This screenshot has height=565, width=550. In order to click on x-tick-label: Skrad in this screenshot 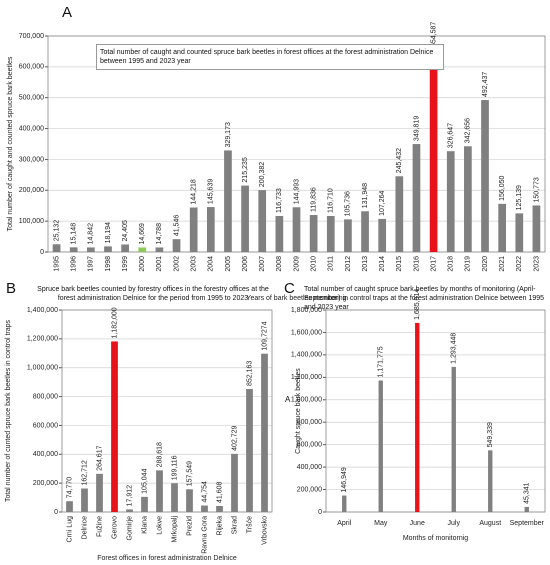, I will do `click(234, 525)`.